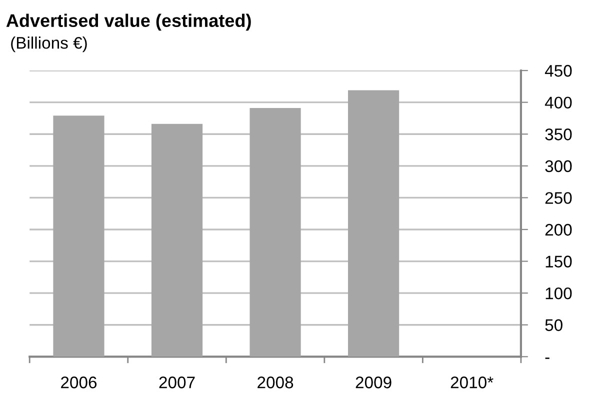  Describe the element at coordinates (374, 382) in the screenshot. I see `x-tick-label: 2009` at that location.